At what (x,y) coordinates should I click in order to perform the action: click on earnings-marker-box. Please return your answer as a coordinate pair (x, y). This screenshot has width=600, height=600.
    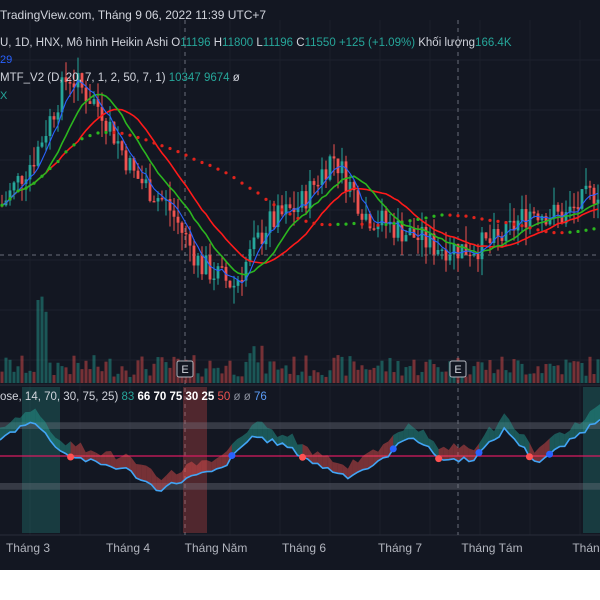
    Looking at the image, I should click on (458, 369).